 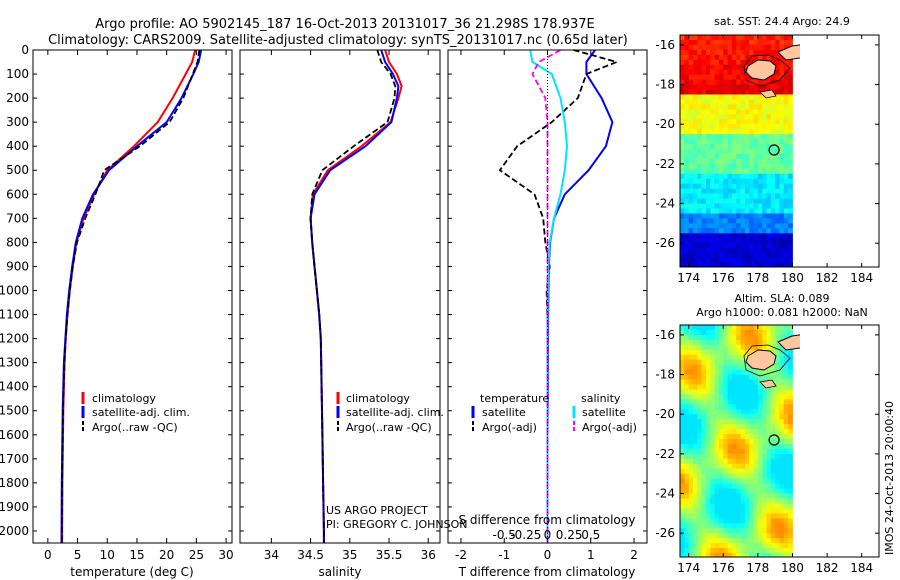 What do you see at coordinates (131, 296) in the screenshot?
I see `series-line-satellite-adj-clim-` at bounding box center [131, 296].